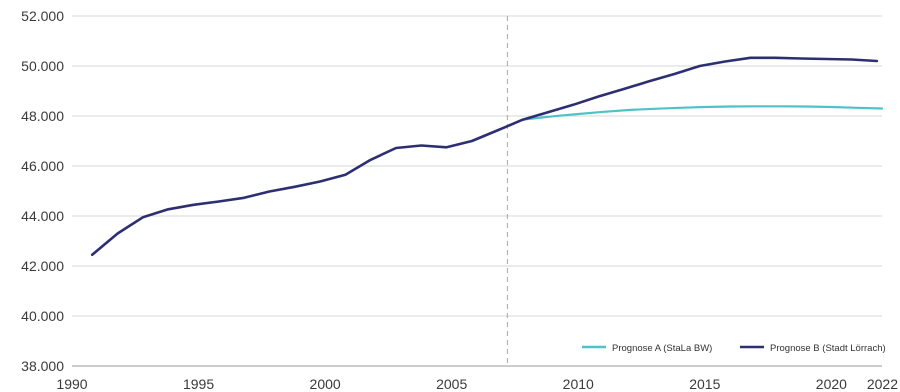 The height and width of the screenshot is (392, 900). Describe the element at coordinates (578, 384) in the screenshot. I see `x-tick-label: 2010` at that location.